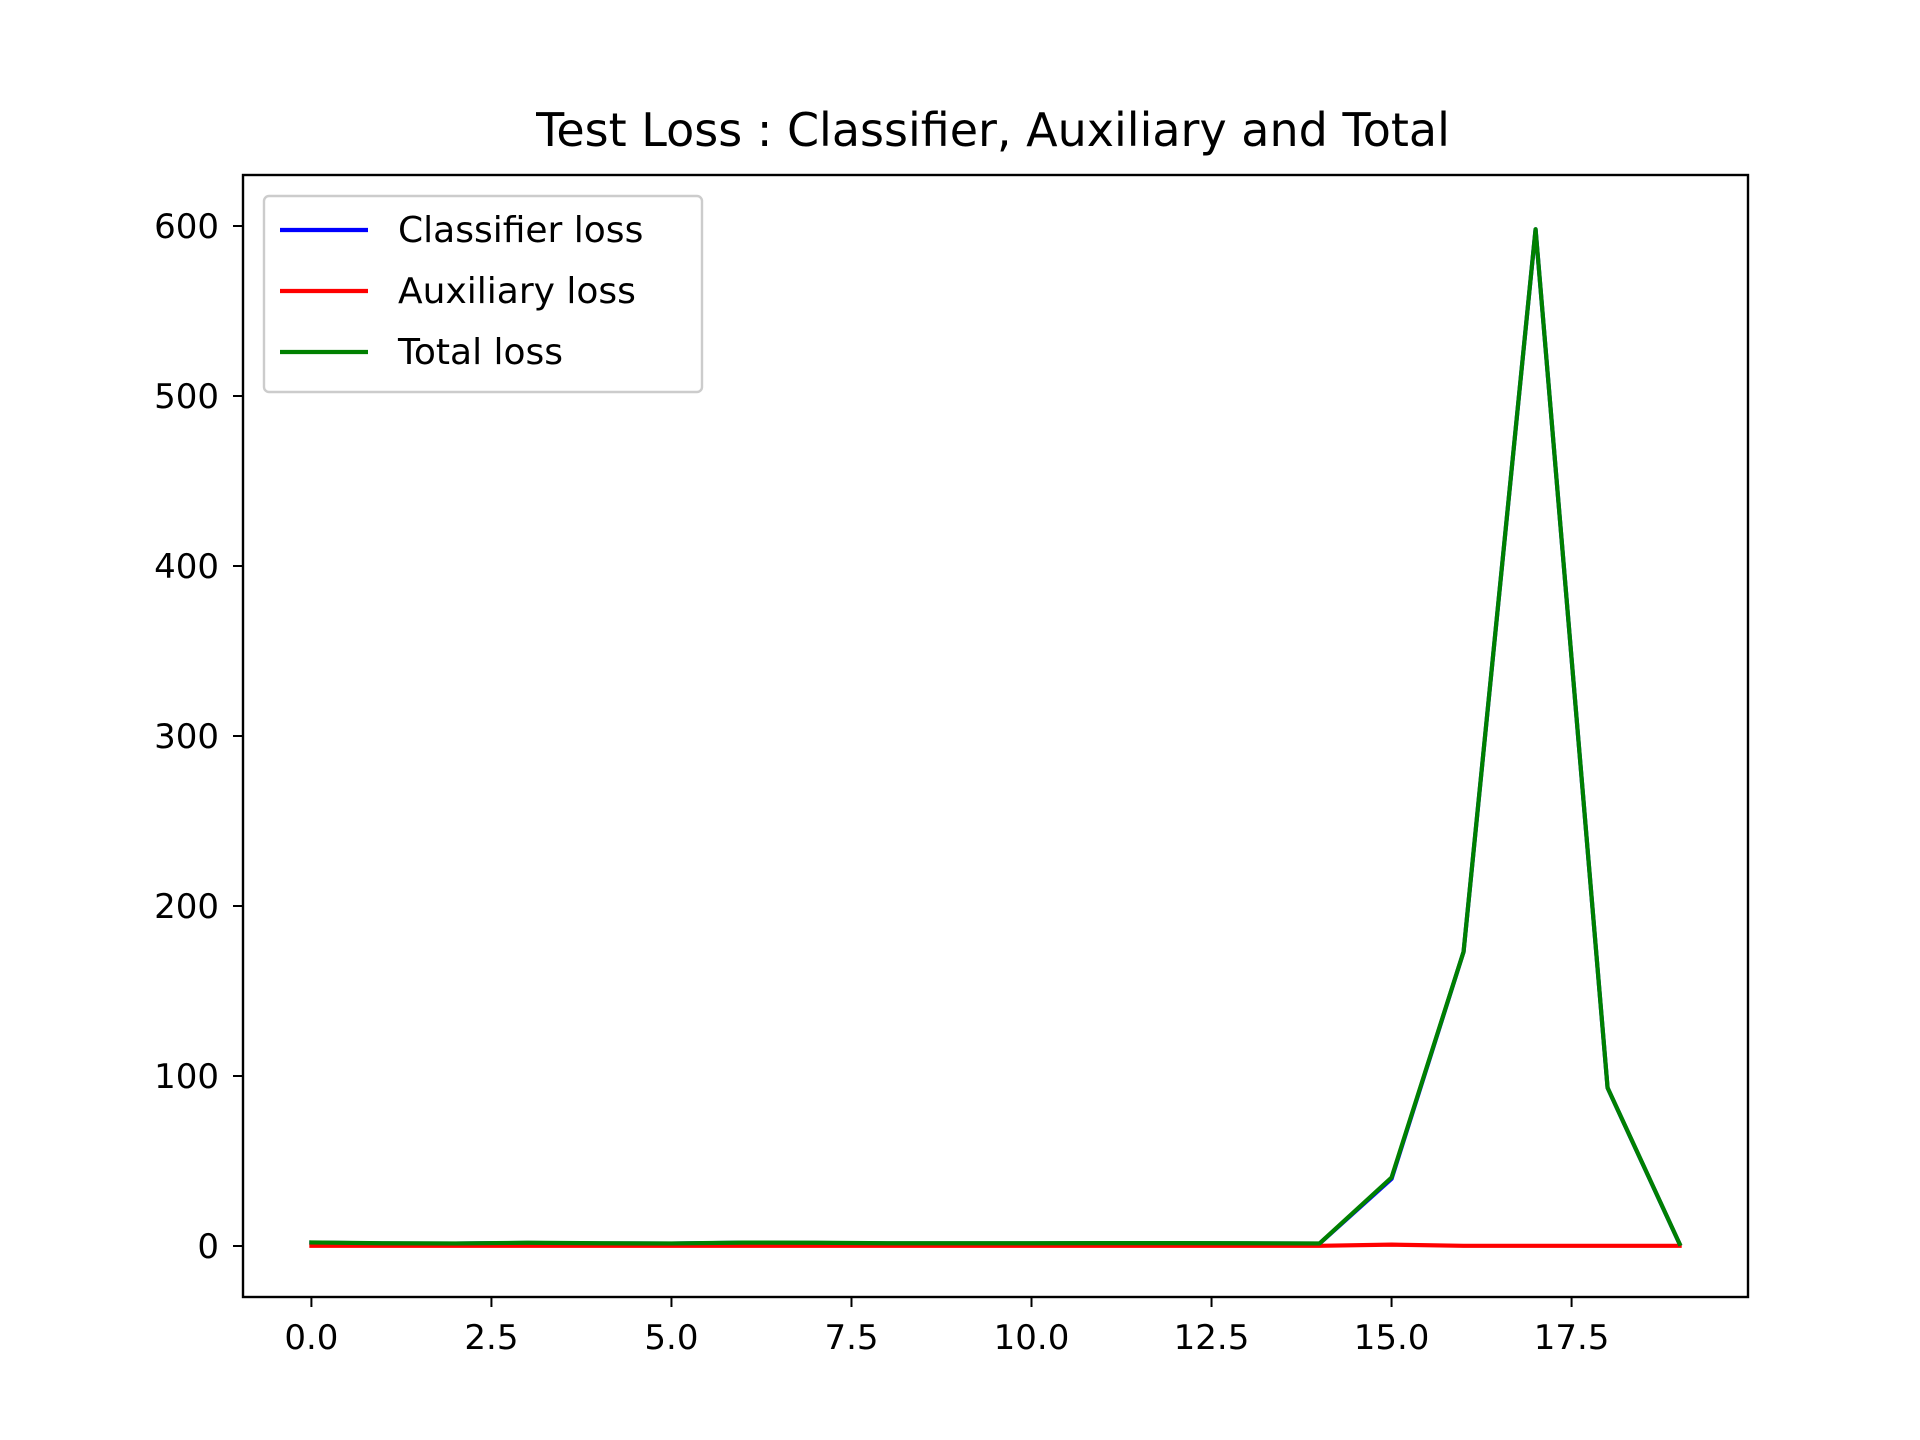 This screenshot has width=1920, height=1440. I want to click on x-tick-label: 0.0, so click(311, 1338).